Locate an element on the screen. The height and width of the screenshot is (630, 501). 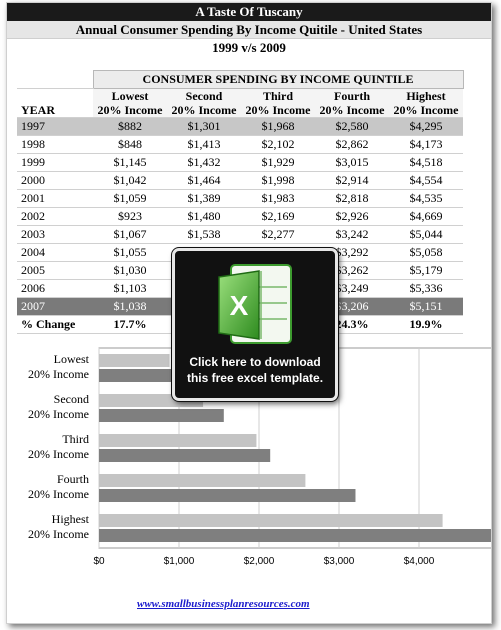
table-cell: $2,102 is located at coordinates (278, 144).